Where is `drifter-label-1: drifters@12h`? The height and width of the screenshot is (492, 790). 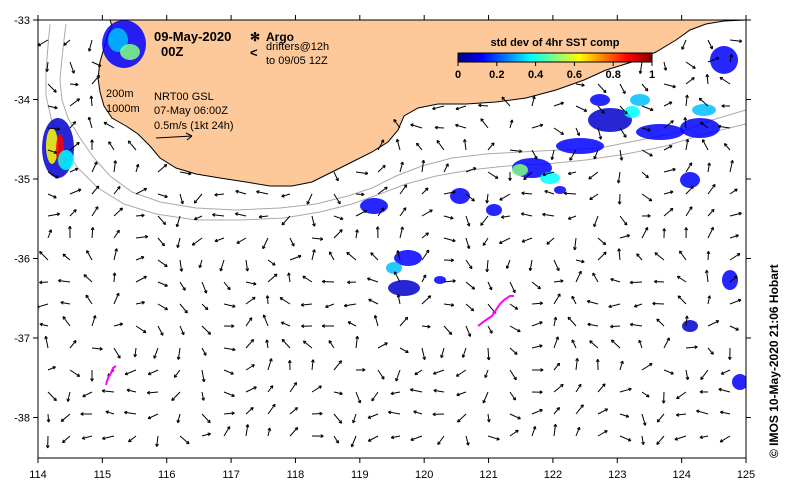
drifter-label-1: drifters@12h is located at coordinates (297, 47).